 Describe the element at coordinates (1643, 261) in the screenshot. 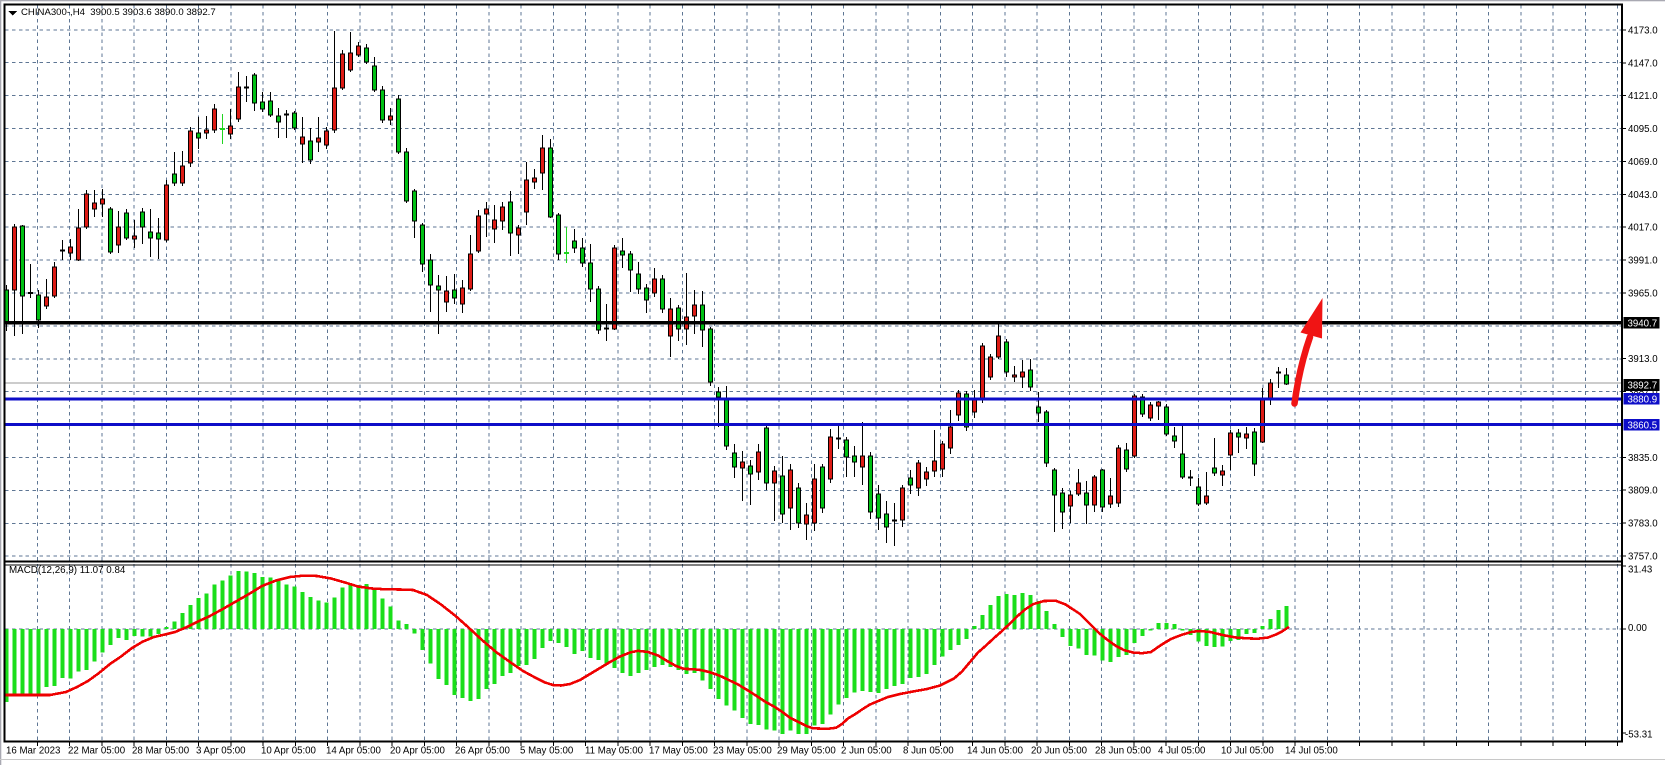

I see `svg-text: 3991.0` at that location.